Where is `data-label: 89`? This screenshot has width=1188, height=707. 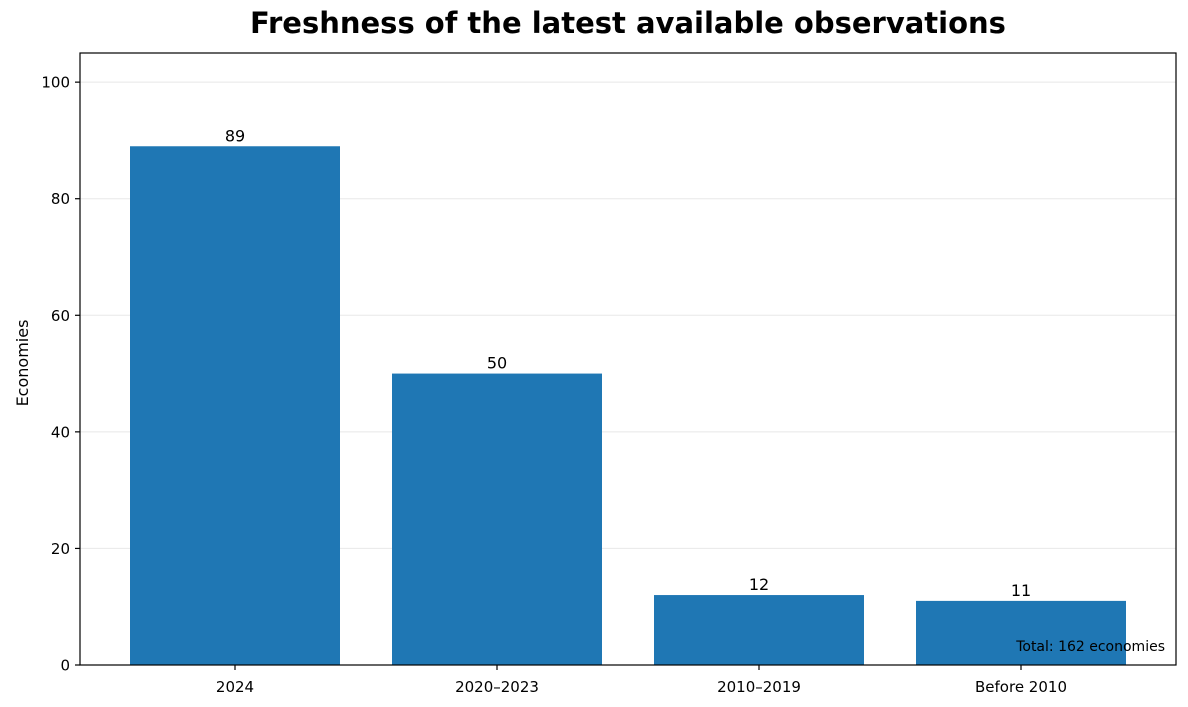
data-label: 89 is located at coordinates (235, 135).